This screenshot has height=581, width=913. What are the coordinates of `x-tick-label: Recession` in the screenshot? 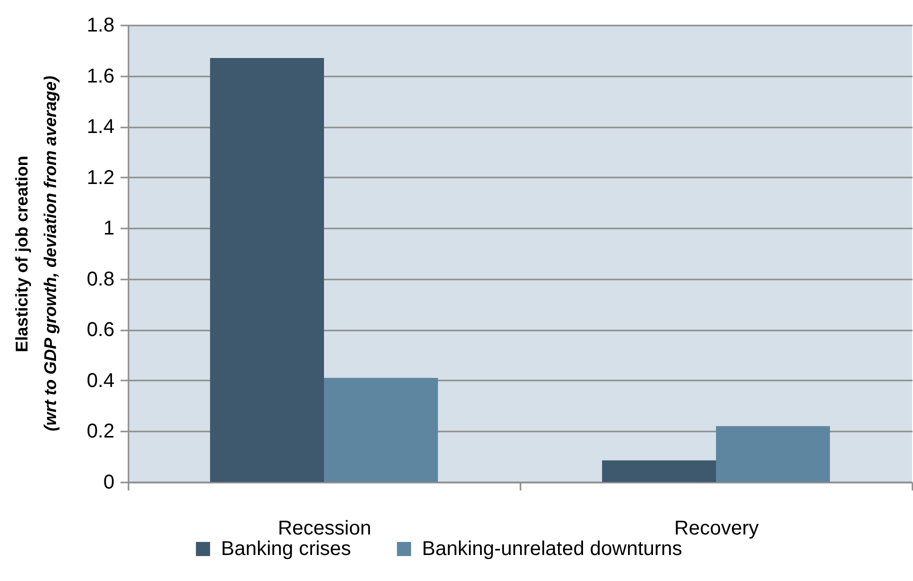 It's located at (325, 529).